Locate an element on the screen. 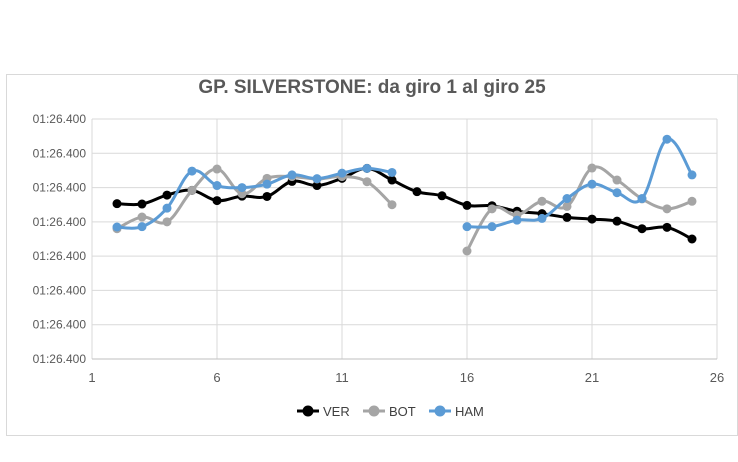 This screenshot has width=738, height=462. x-tick-label: 11 is located at coordinates (342, 377).